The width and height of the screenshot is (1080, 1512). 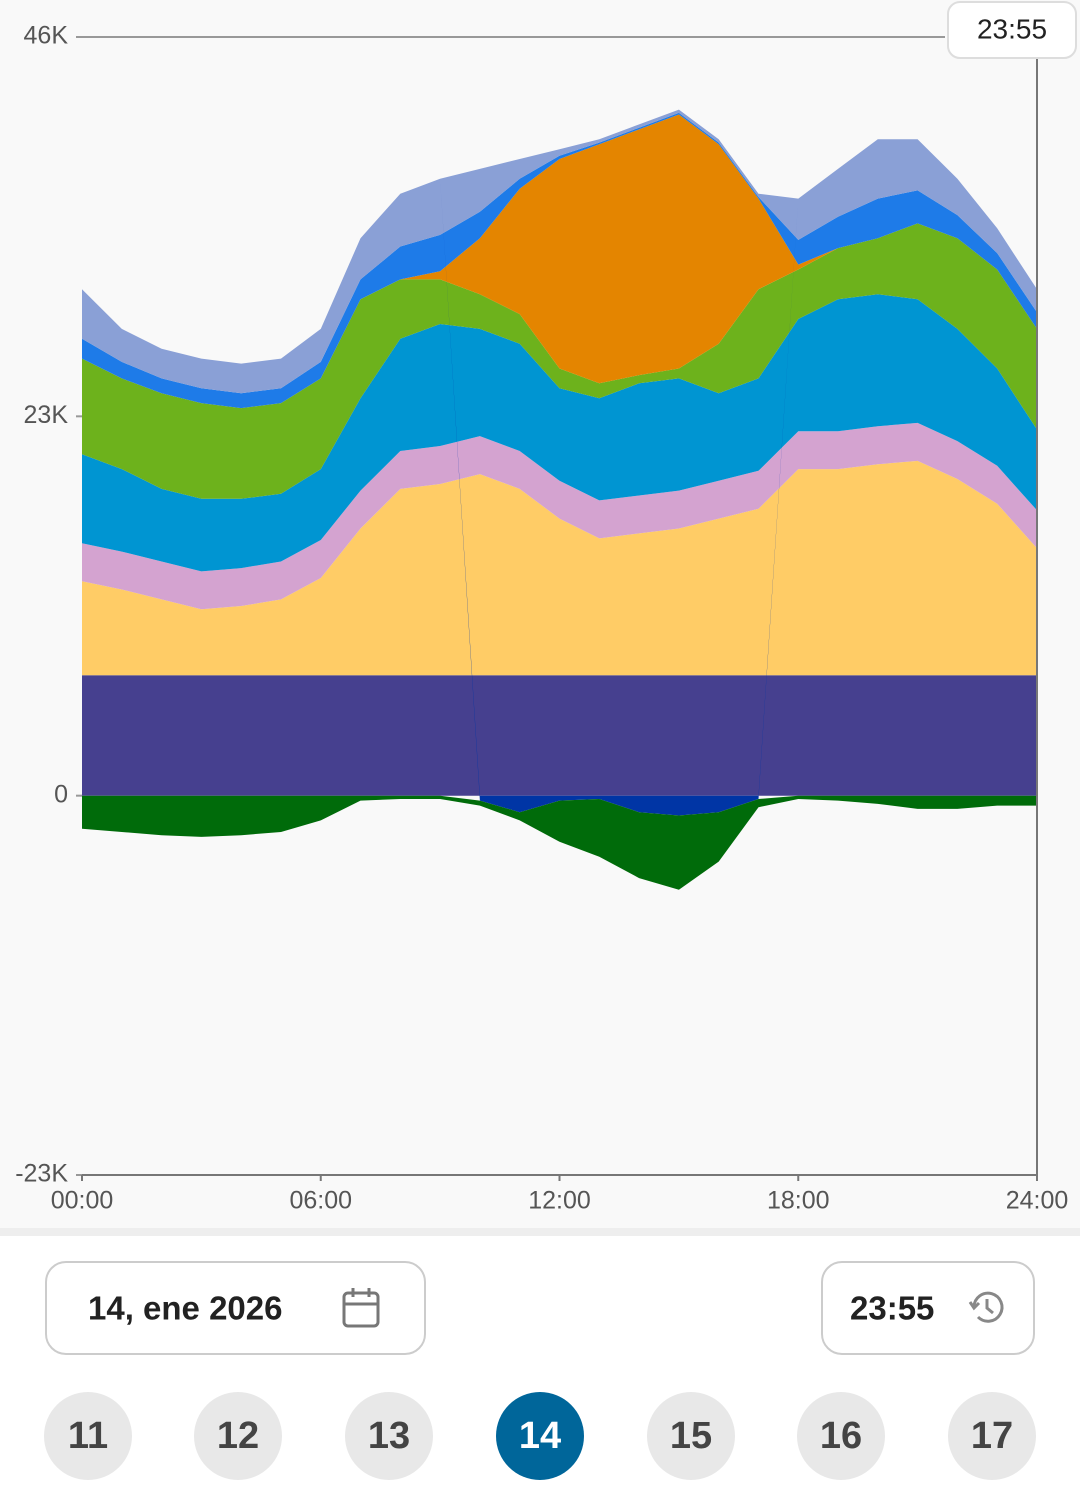 I want to click on time-picker, so click(x=928, y=1308).